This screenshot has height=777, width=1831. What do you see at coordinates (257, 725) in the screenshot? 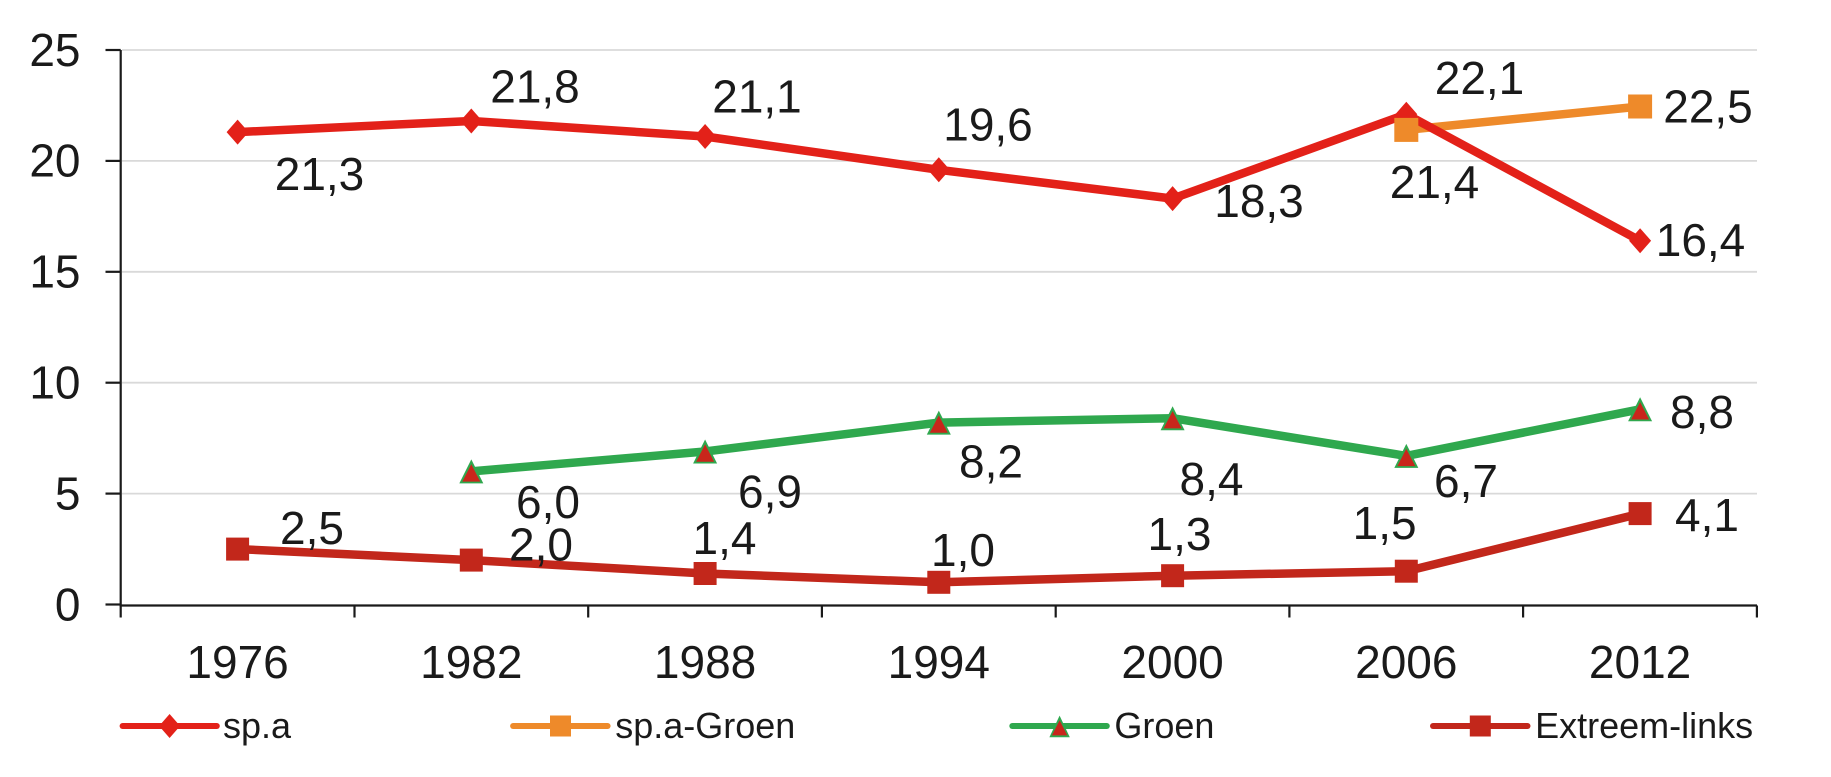
I see `svg-text: sp.a` at bounding box center [257, 725].